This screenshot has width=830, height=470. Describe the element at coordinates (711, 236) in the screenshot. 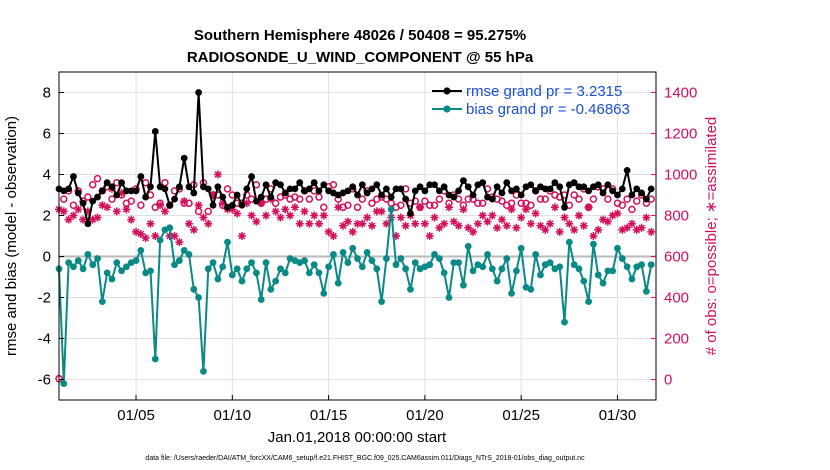

I see `y-axis-label-right: # of obs: o=possible; ∗=assimilated` at that location.